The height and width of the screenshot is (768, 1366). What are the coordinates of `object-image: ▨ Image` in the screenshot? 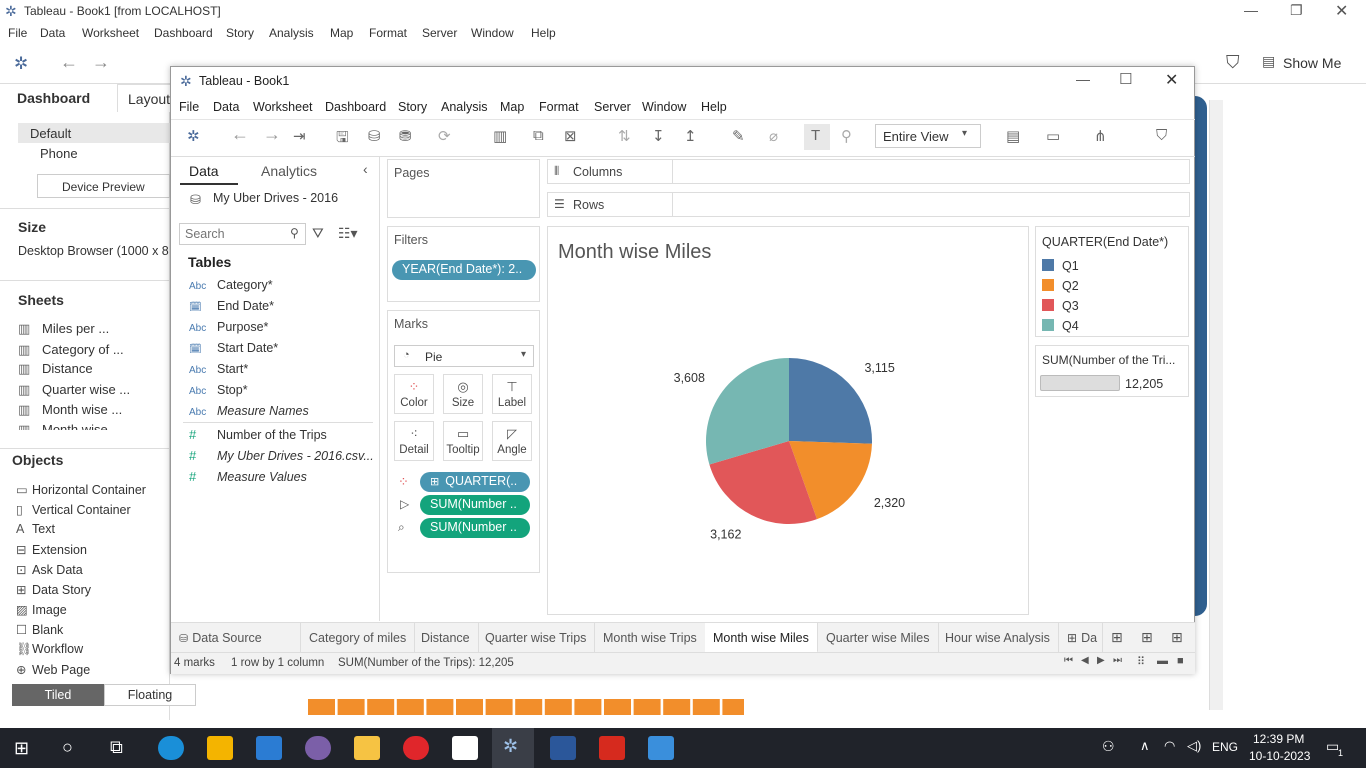 It's located at (41, 610).